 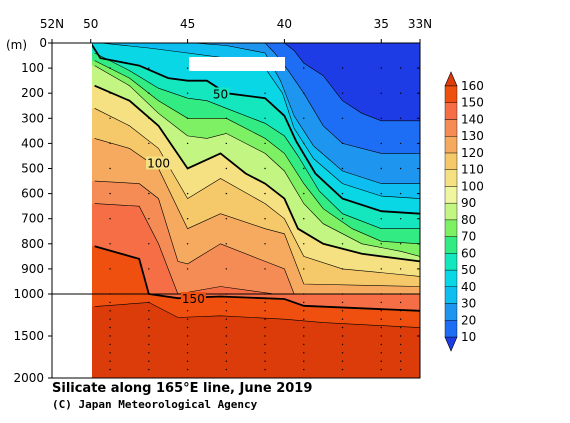 What do you see at coordinates (32, 169) in the screenshot?
I see `y-tick-label: 500` at bounding box center [32, 169].